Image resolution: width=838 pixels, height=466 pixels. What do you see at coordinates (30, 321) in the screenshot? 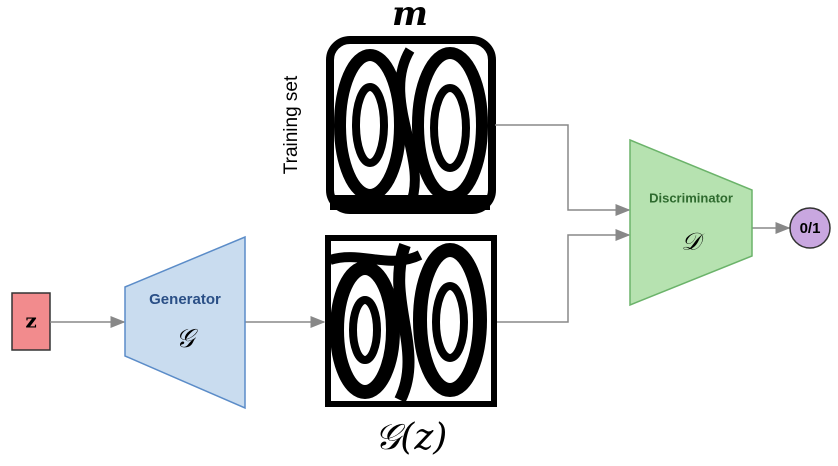
I see `input-label: z` at bounding box center [30, 321].